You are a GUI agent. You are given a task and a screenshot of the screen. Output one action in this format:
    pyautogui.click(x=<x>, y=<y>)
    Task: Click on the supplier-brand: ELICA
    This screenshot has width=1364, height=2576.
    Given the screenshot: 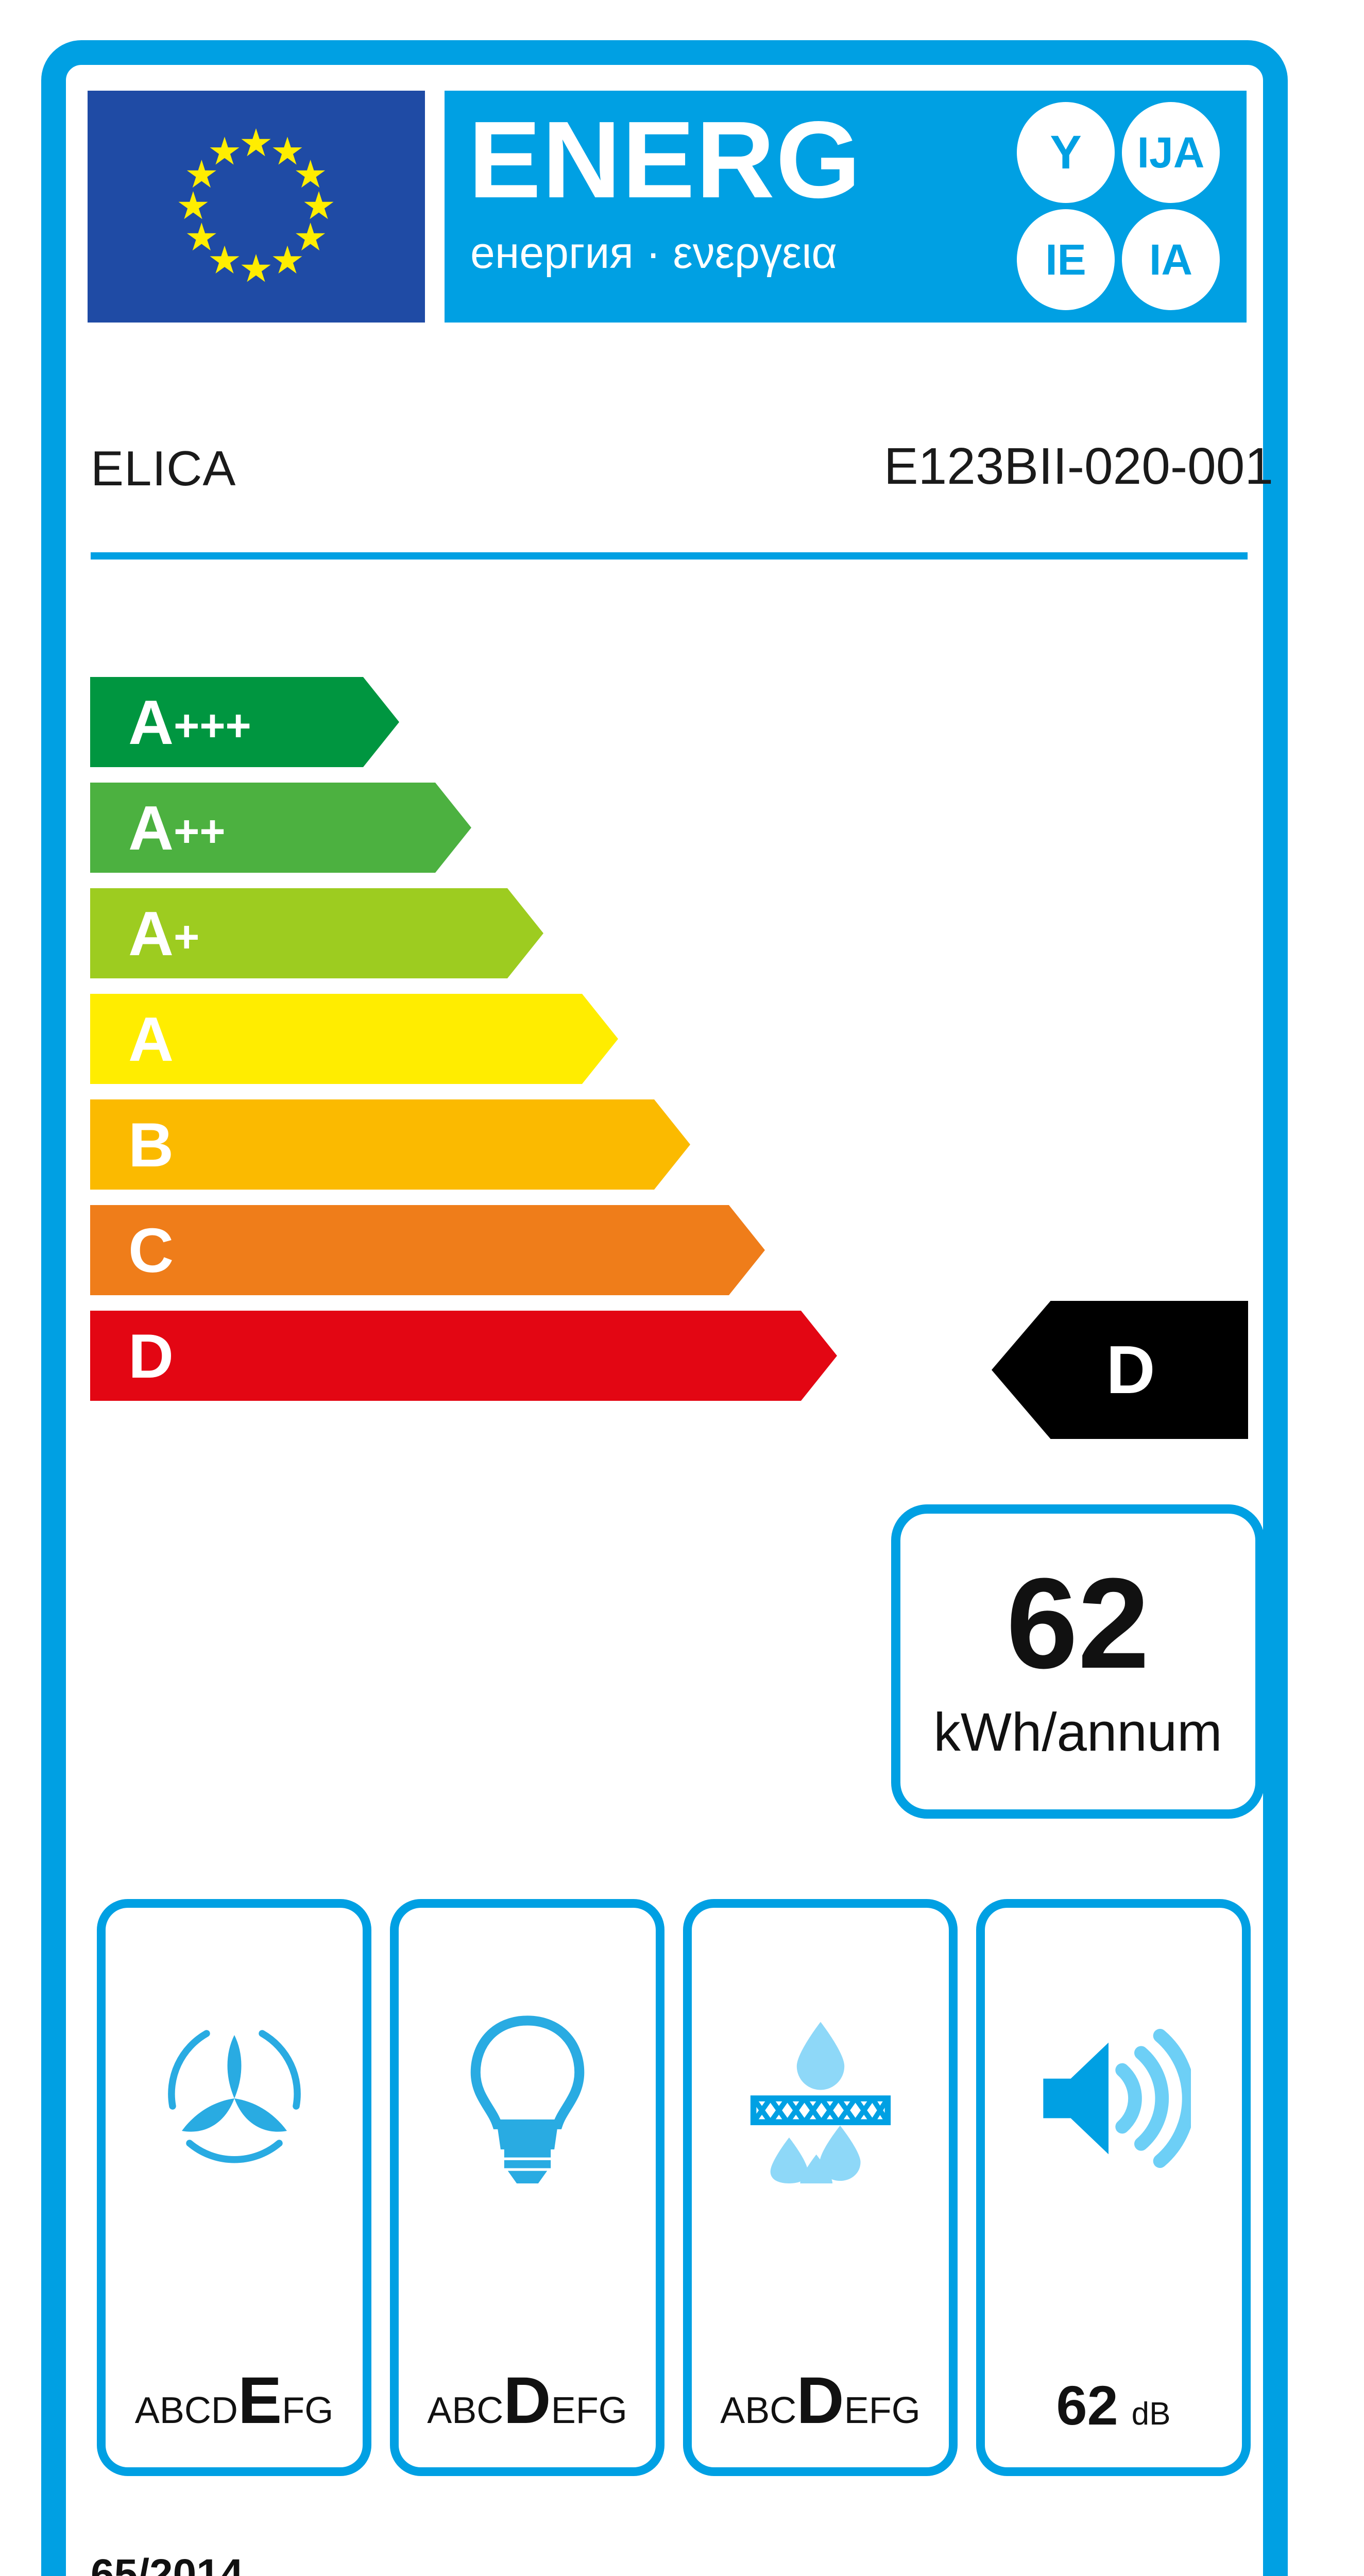 What is the action you would take?
    pyautogui.click(x=163, y=468)
    